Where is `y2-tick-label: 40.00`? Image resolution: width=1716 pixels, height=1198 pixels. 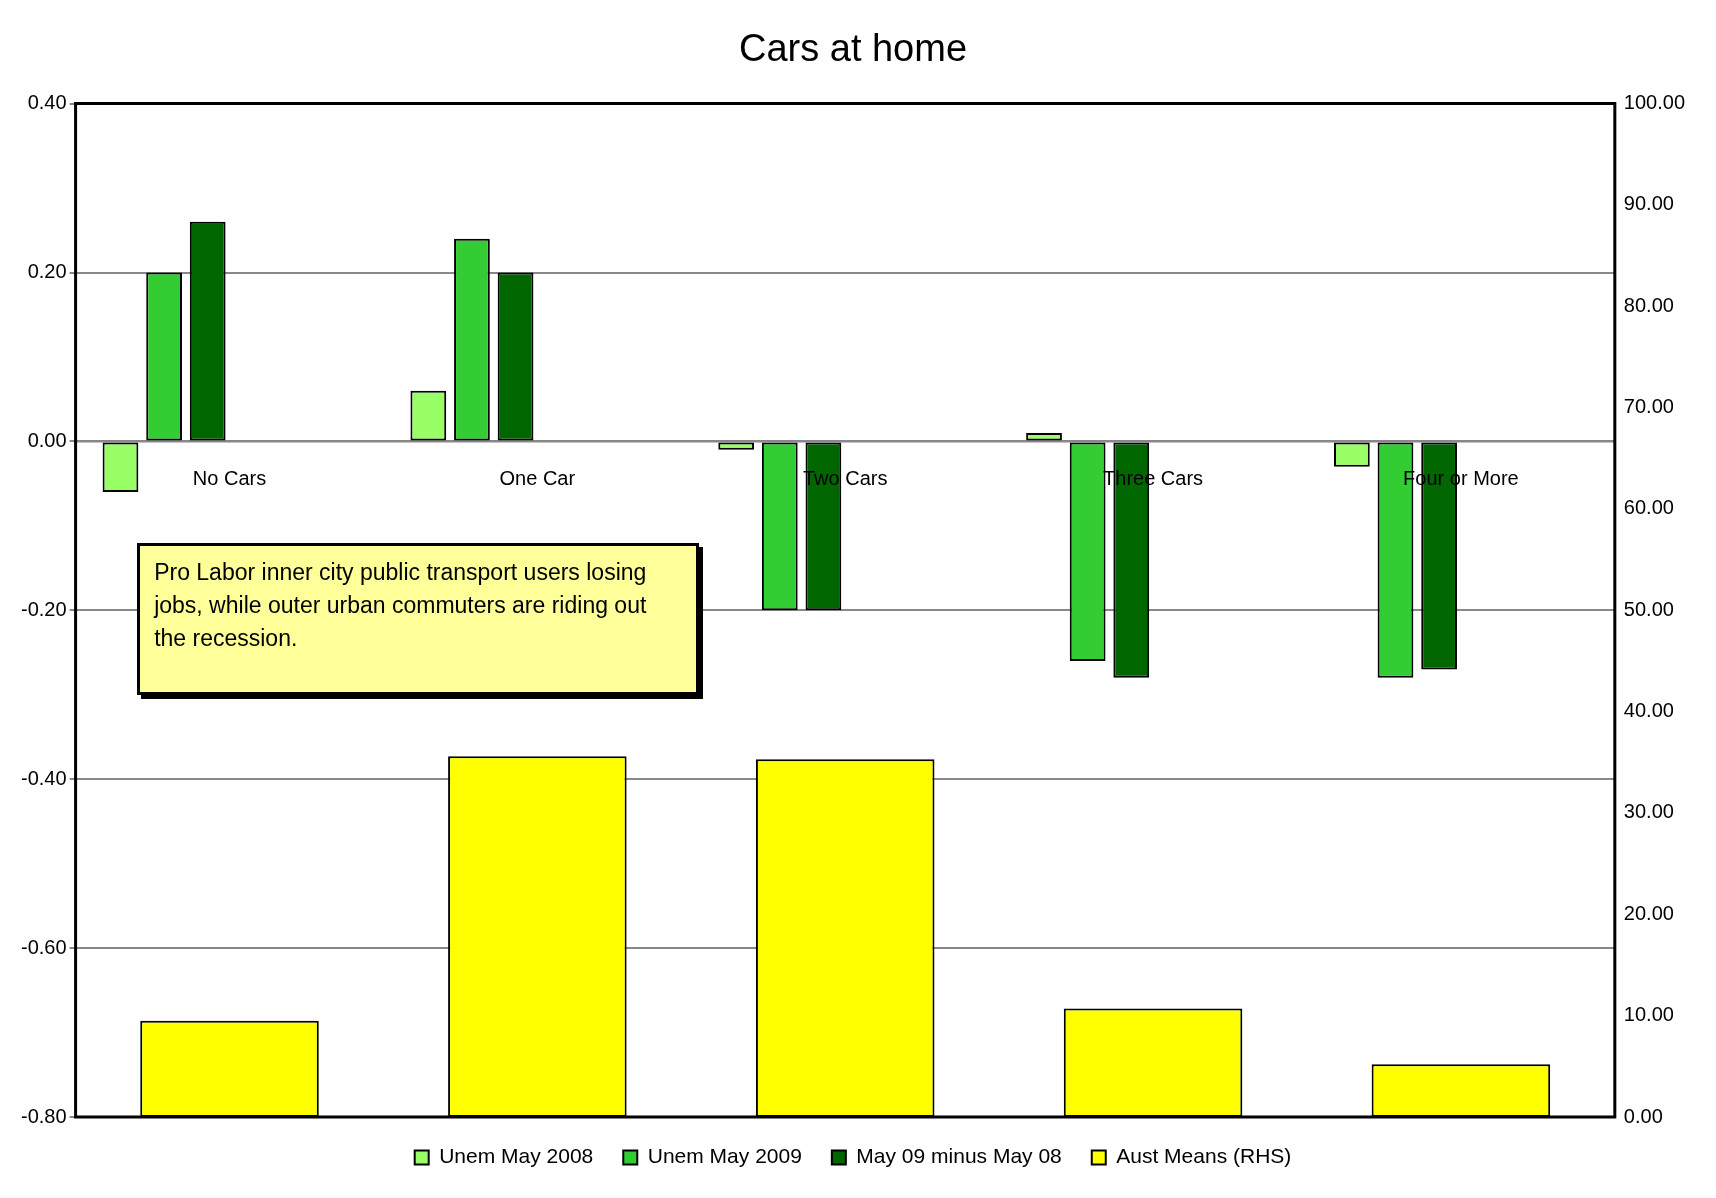
y2-tick-label: 40.00 is located at coordinates (1648, 710).